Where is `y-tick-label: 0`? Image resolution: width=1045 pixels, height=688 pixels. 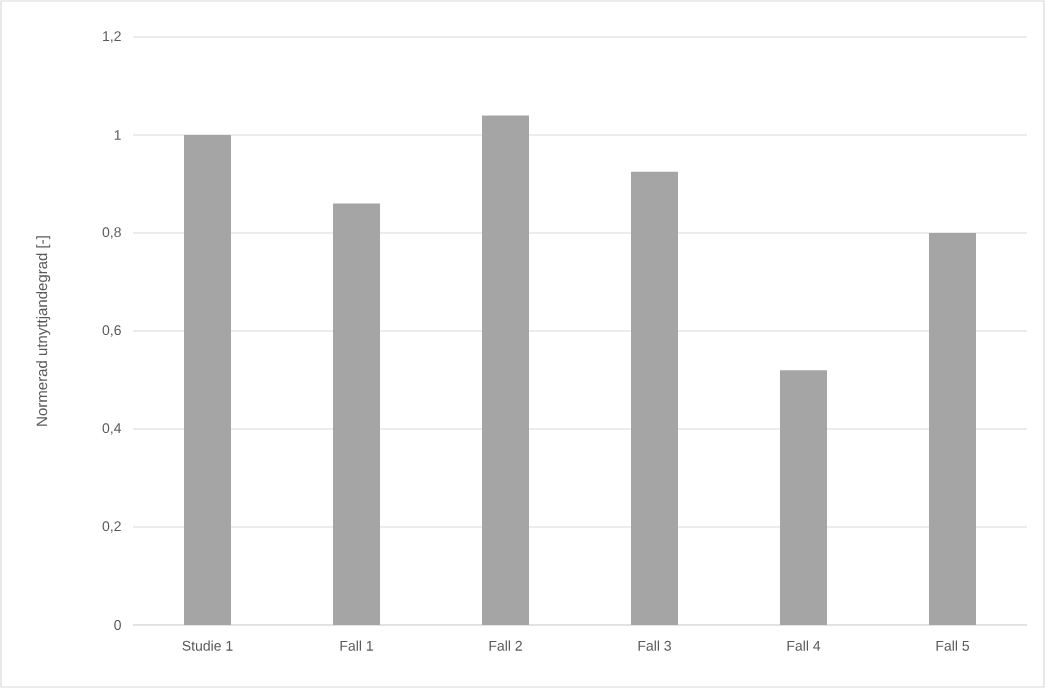
y-tick-label: 0 is located at coordinates (117, 625).